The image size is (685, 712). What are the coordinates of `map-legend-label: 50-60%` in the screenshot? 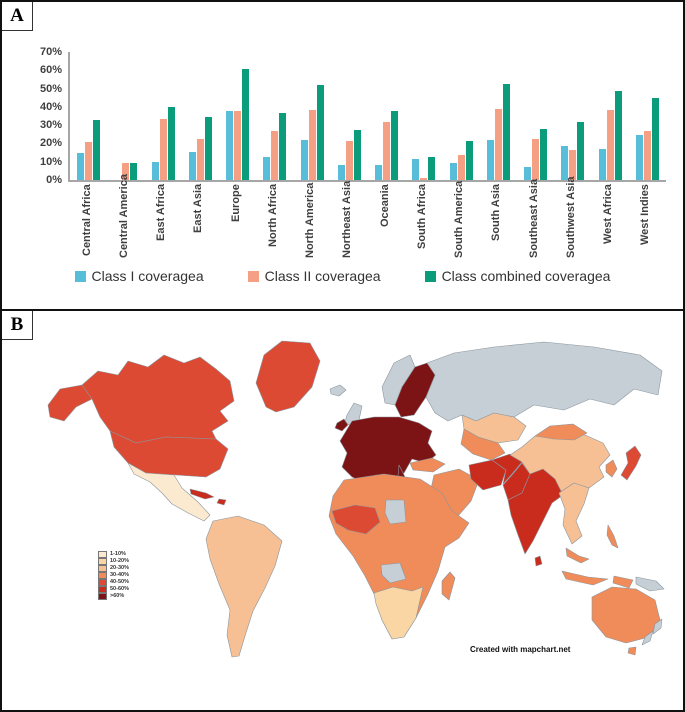 It's located at (119, 589).